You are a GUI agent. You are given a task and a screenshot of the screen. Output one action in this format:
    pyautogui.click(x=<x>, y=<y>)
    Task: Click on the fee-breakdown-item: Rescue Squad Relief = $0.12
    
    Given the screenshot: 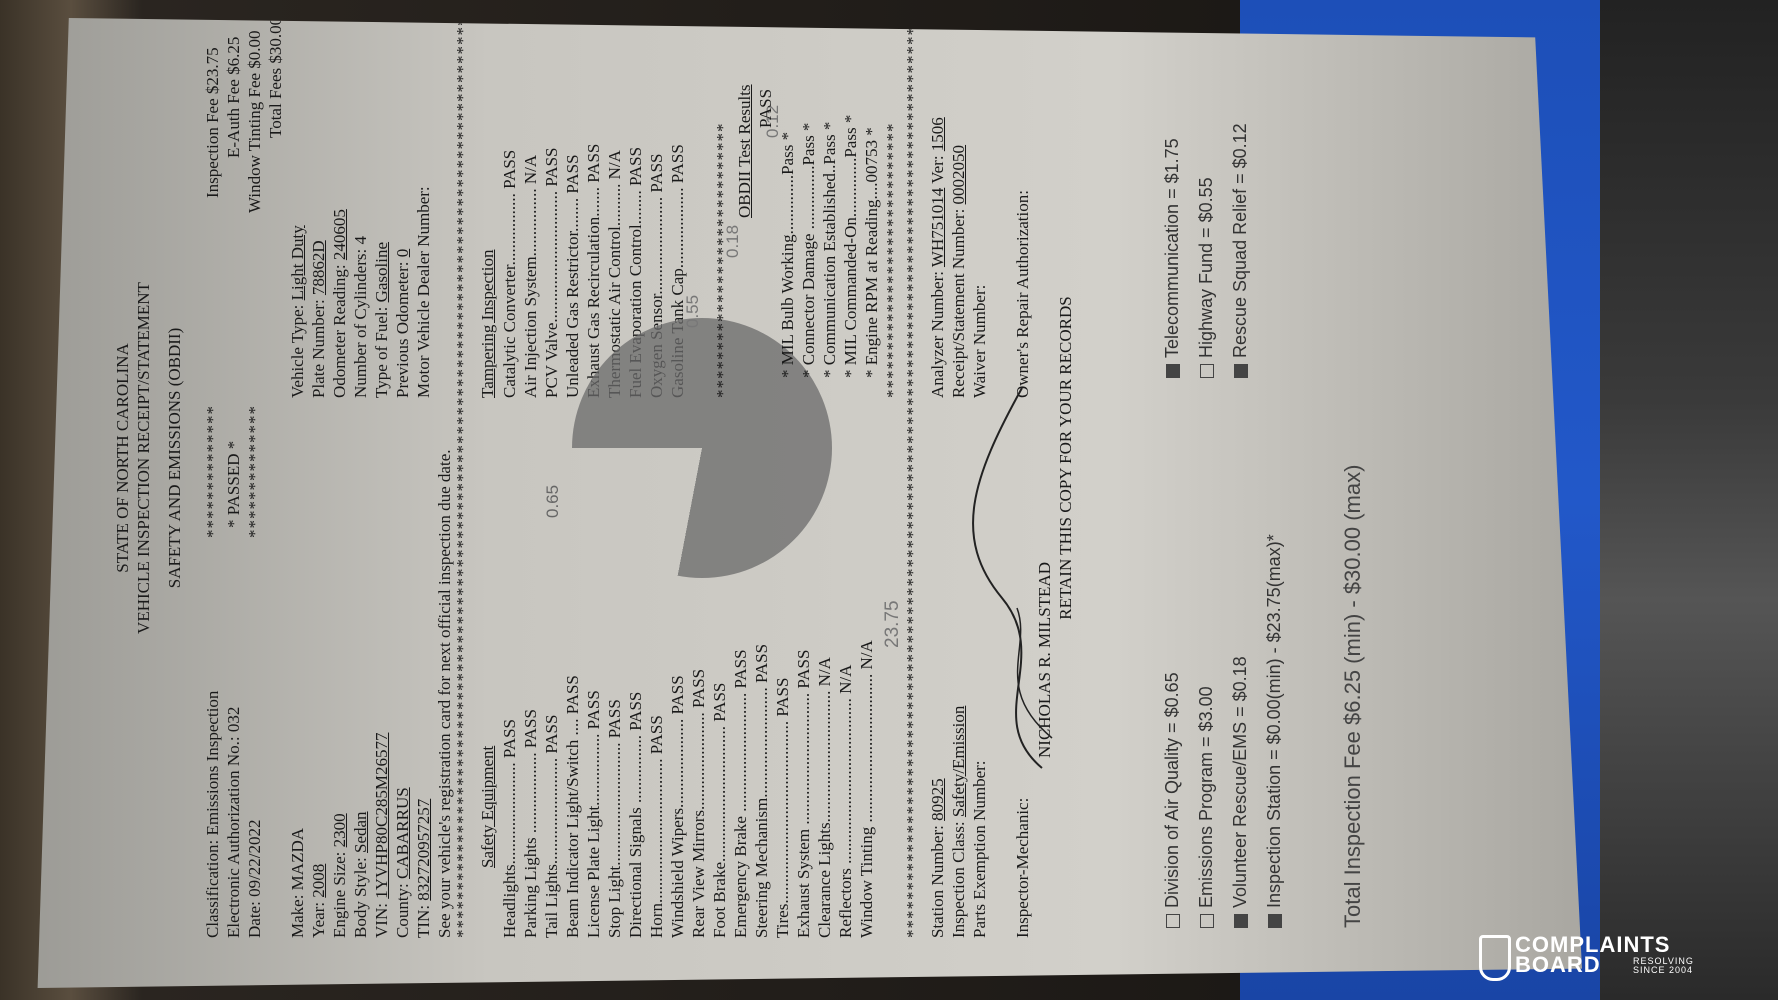 What is the action you would take?
    pyautogui.click(x=1240, y=250)
    